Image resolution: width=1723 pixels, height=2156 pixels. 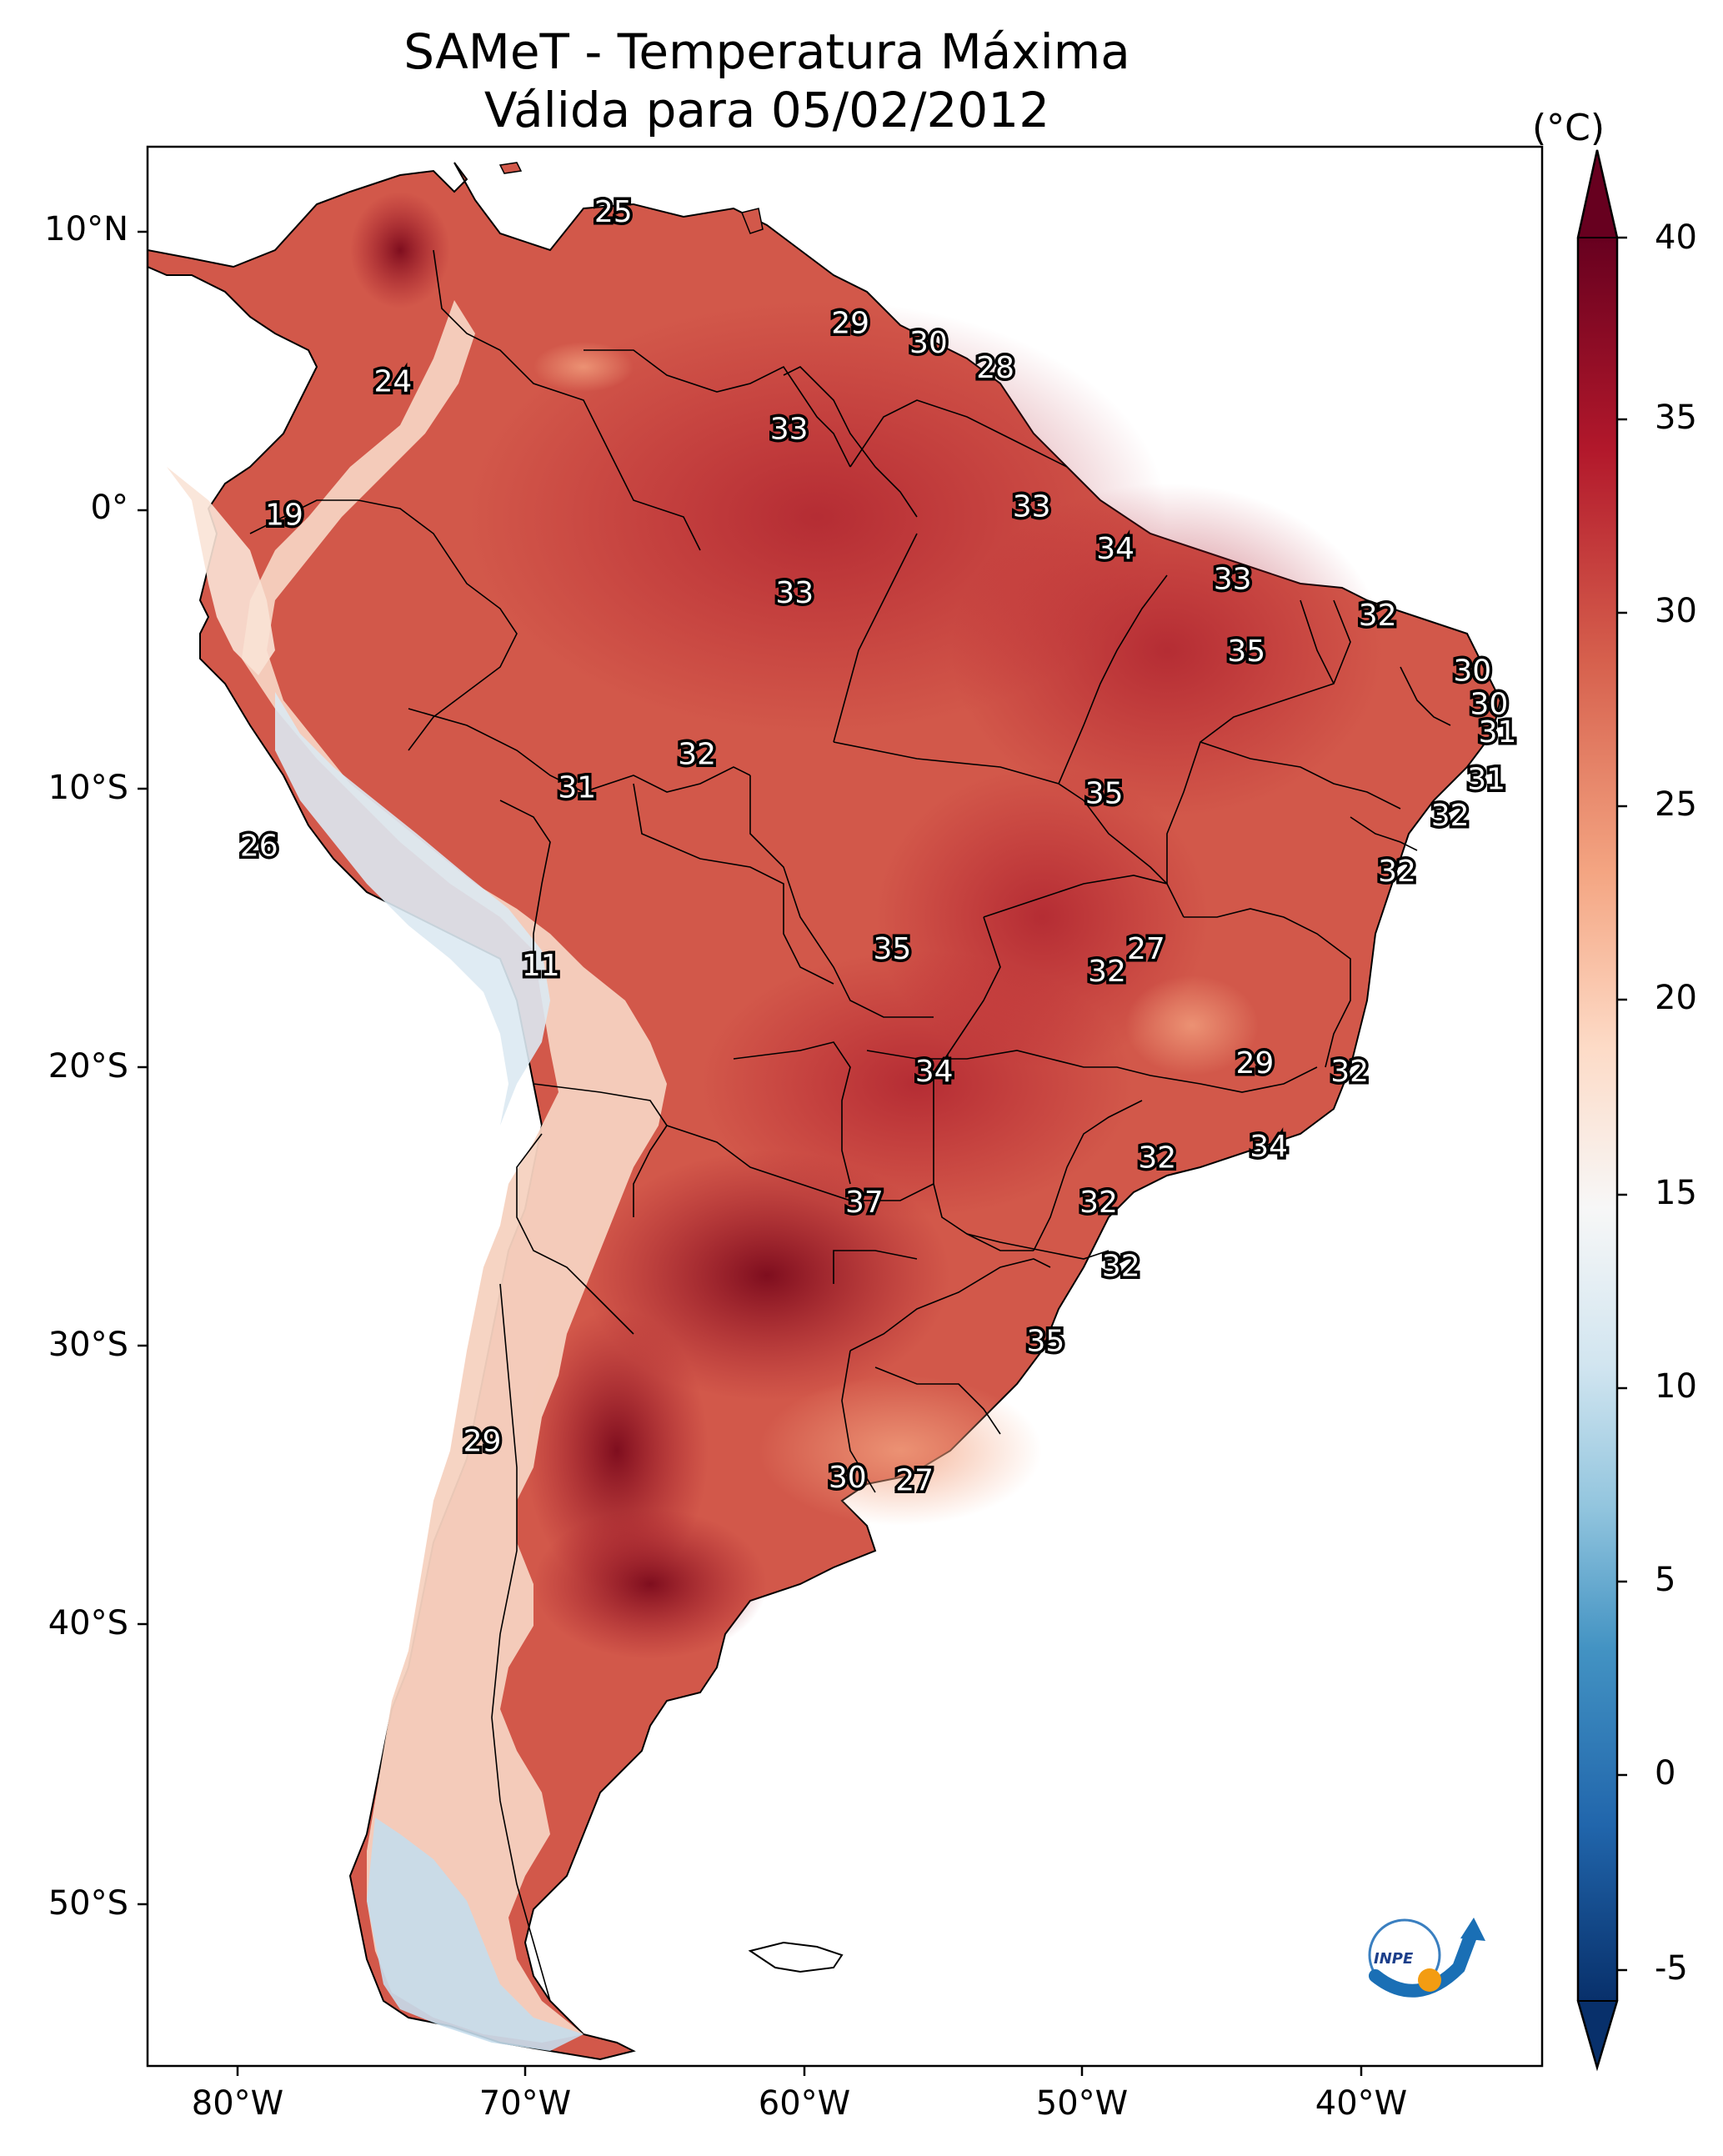 What do you see at coordinates (1394, 1959) in the screenshot?
I see `svg-text: INPE` at bounding box center [1394, 1959].